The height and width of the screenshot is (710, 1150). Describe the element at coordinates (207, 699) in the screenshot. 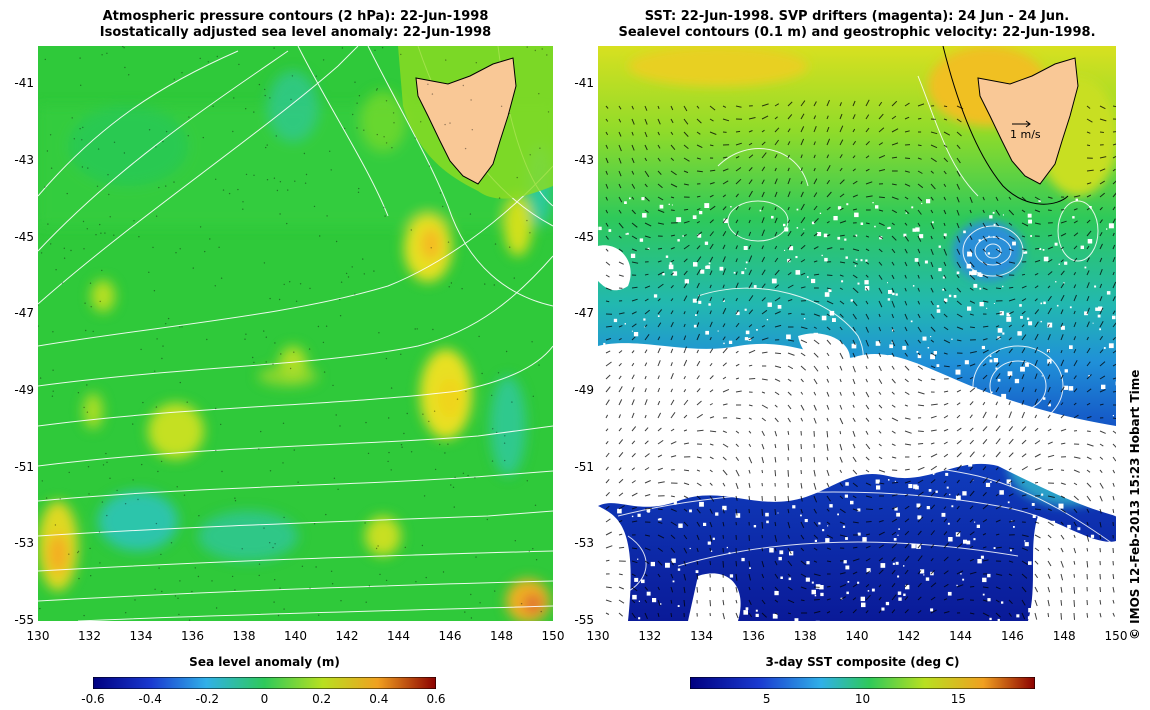

I see `left_map-colorbar-tick: -0.2` at that location.